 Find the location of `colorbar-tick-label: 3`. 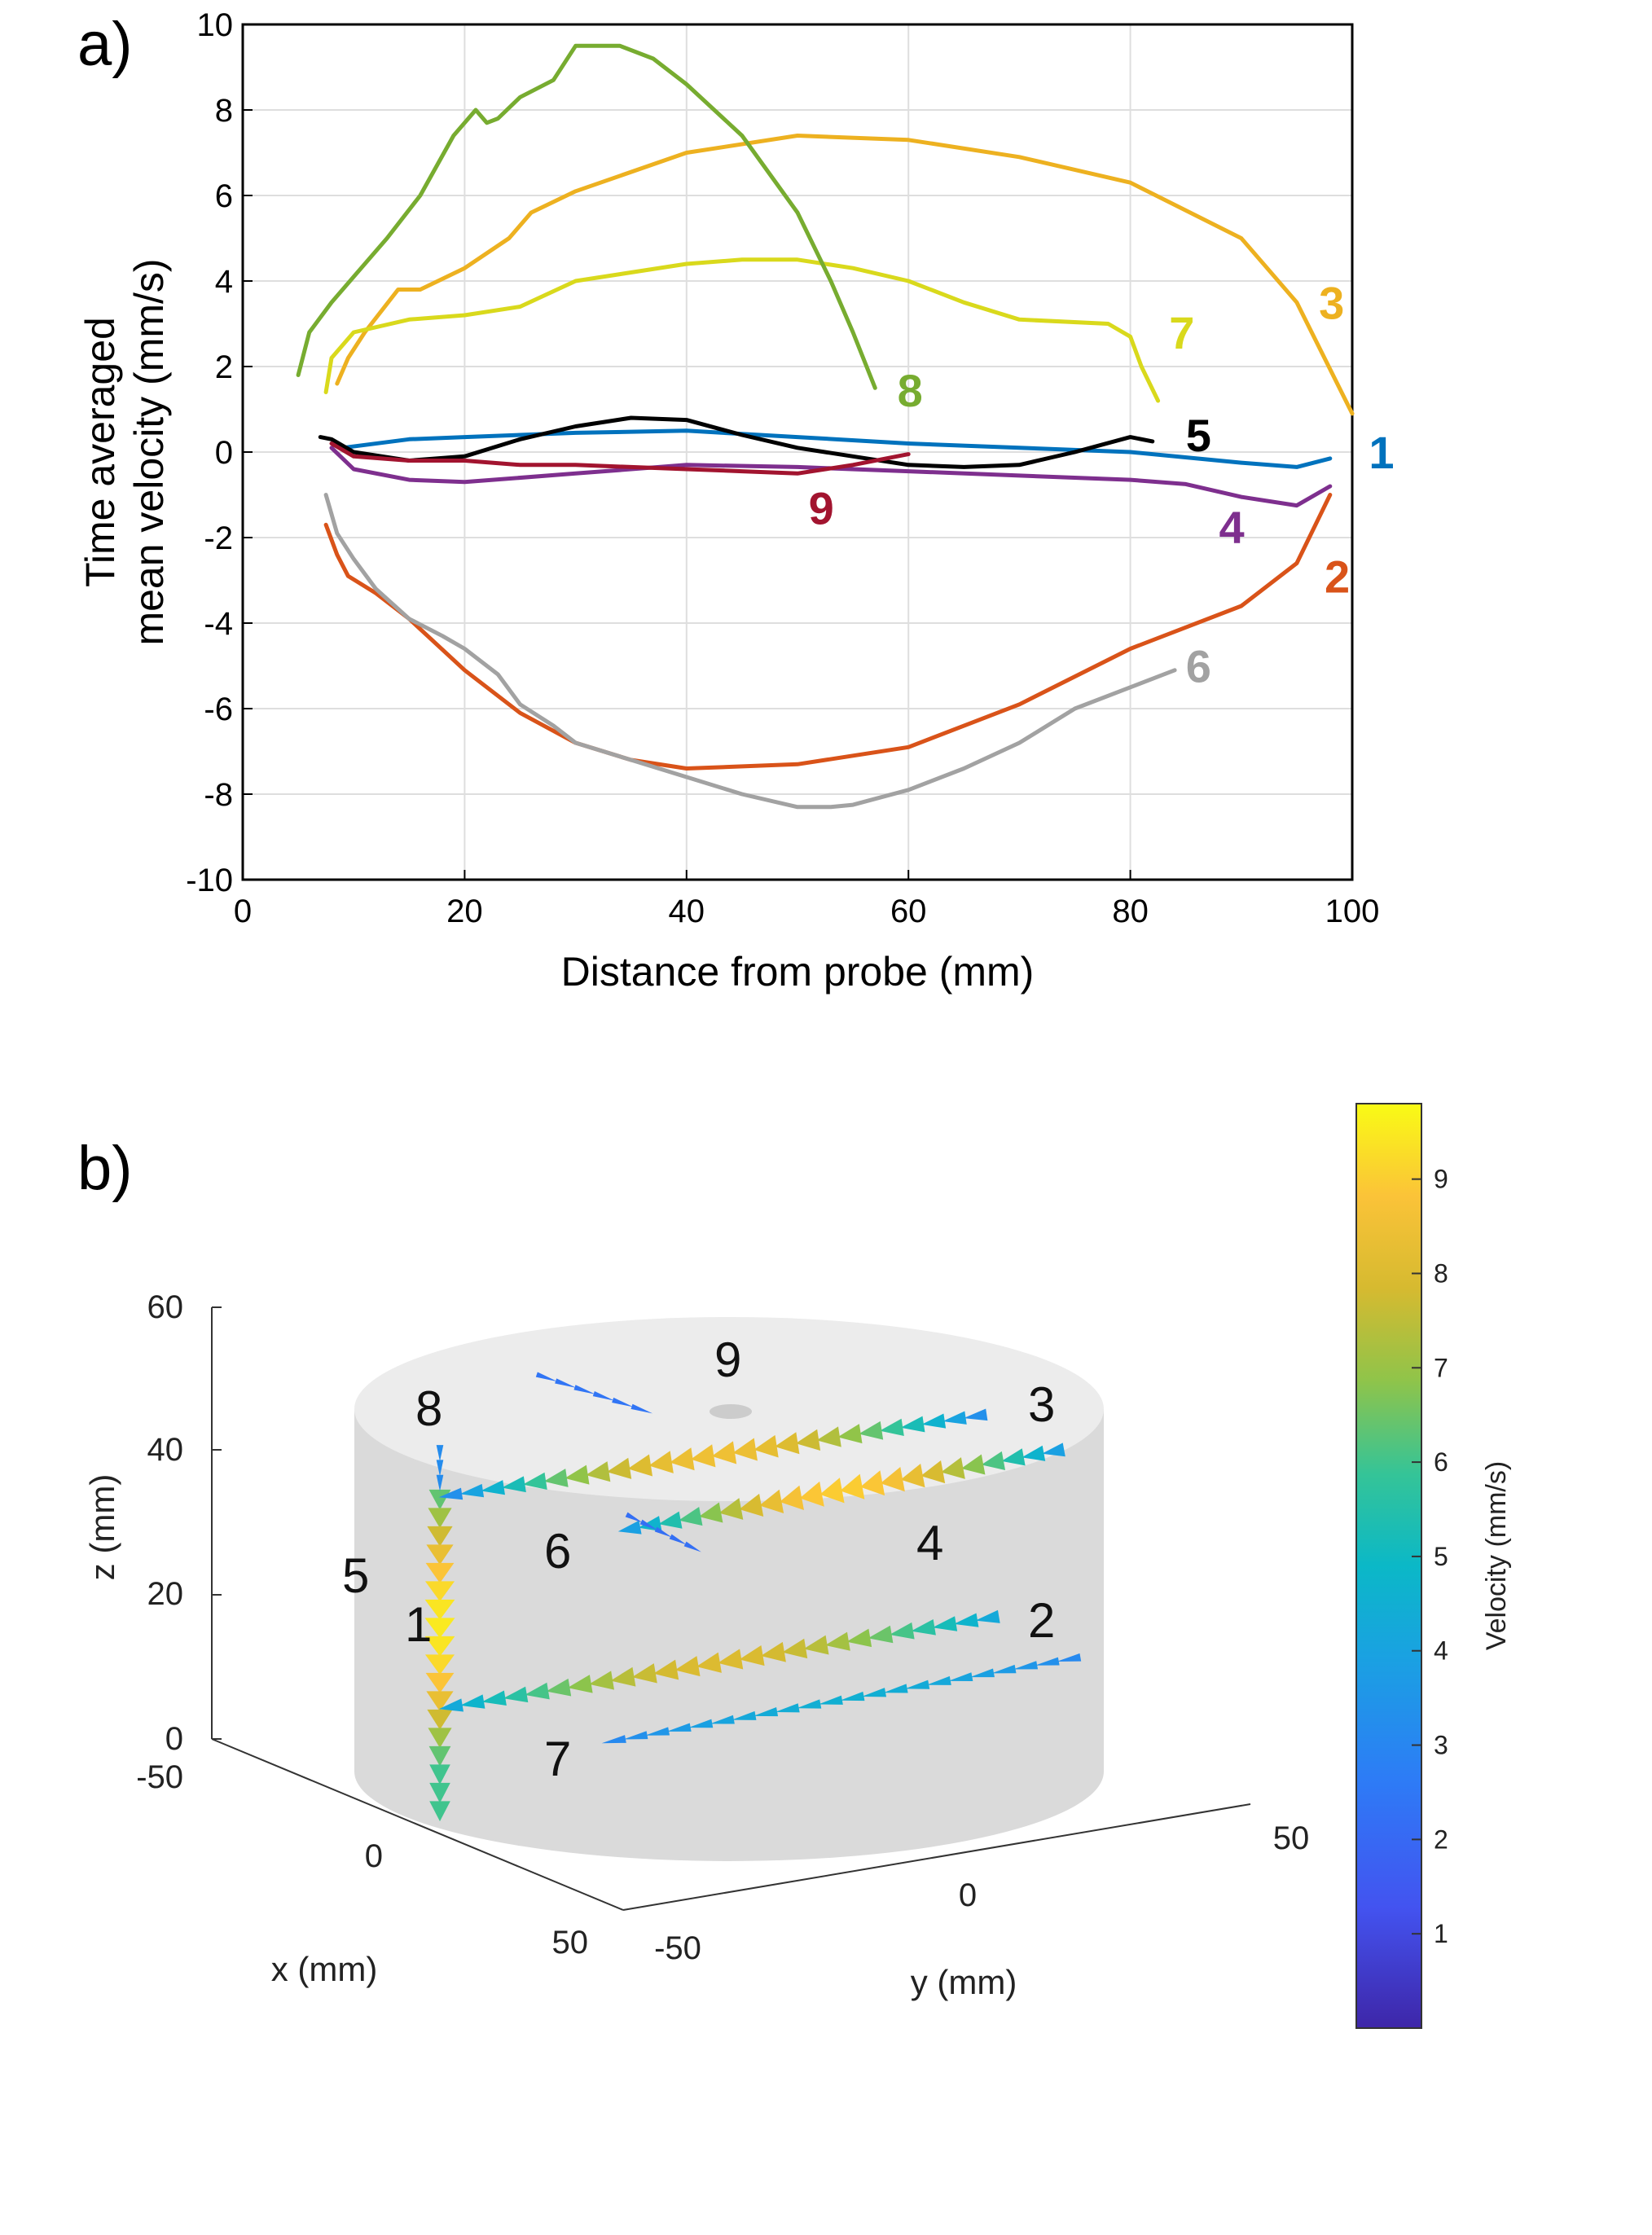

colorbar-tick-label: 3 is located at coordinates (1441, 1745).